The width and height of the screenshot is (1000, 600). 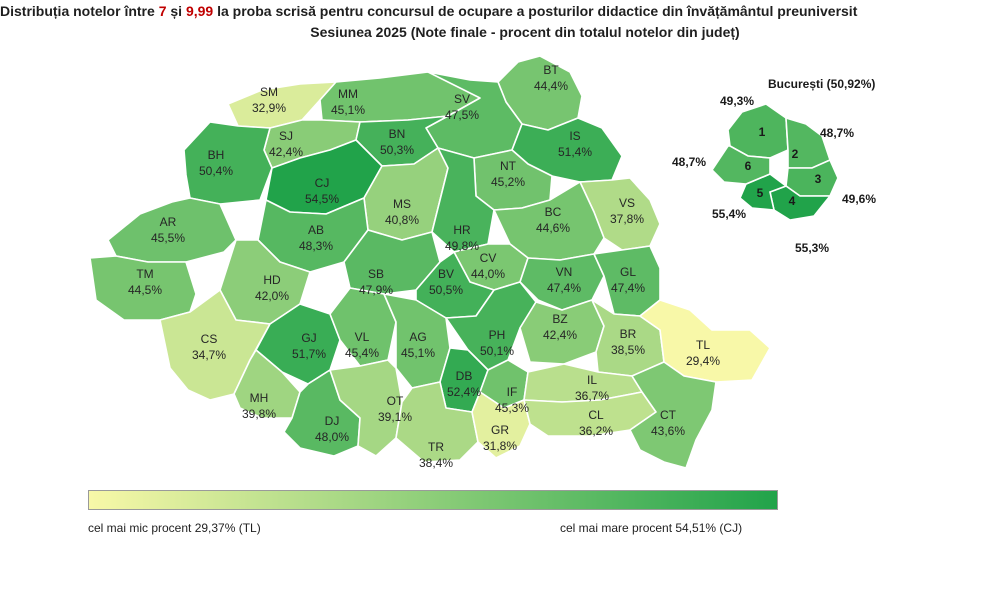 I want to click on county-code-ot: OT, so click(x=395, y=401).